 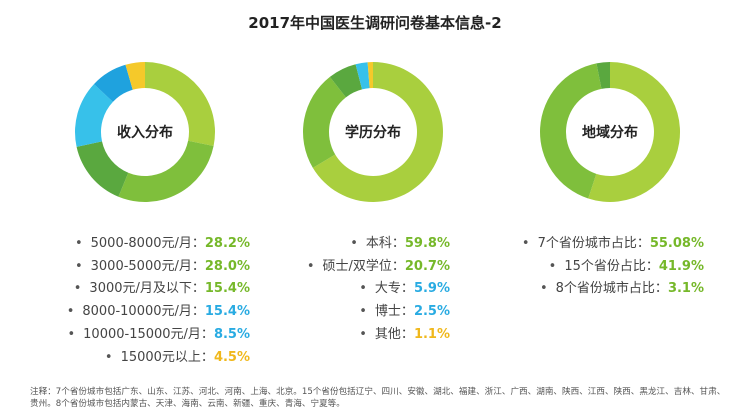 I want to click on legend-item: • 3000-5000元/月：28.0%, so click(x=147, y=267).